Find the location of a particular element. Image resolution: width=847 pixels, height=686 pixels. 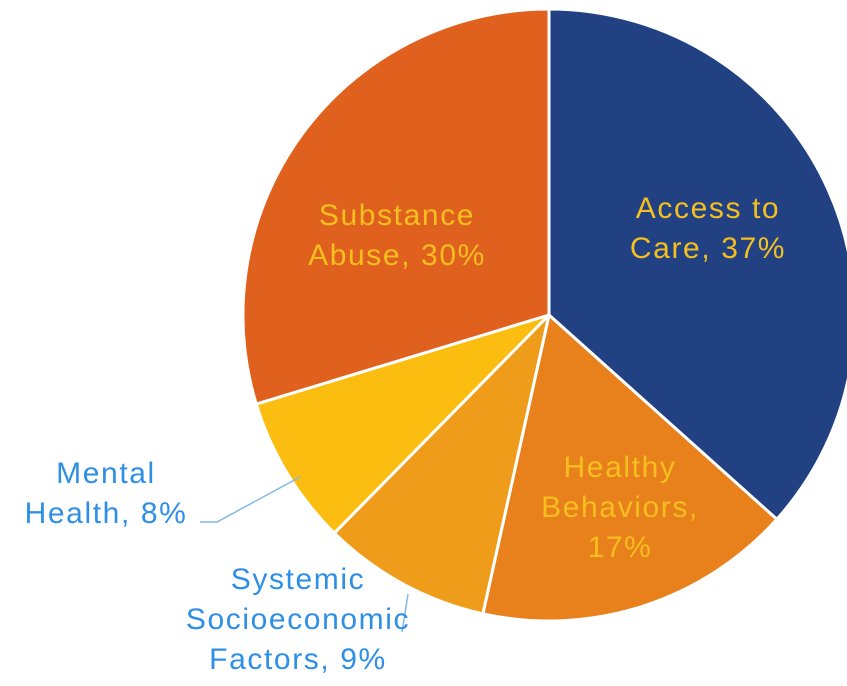

data-label-line: Factors, 9% is located at coordinates (298, 659).